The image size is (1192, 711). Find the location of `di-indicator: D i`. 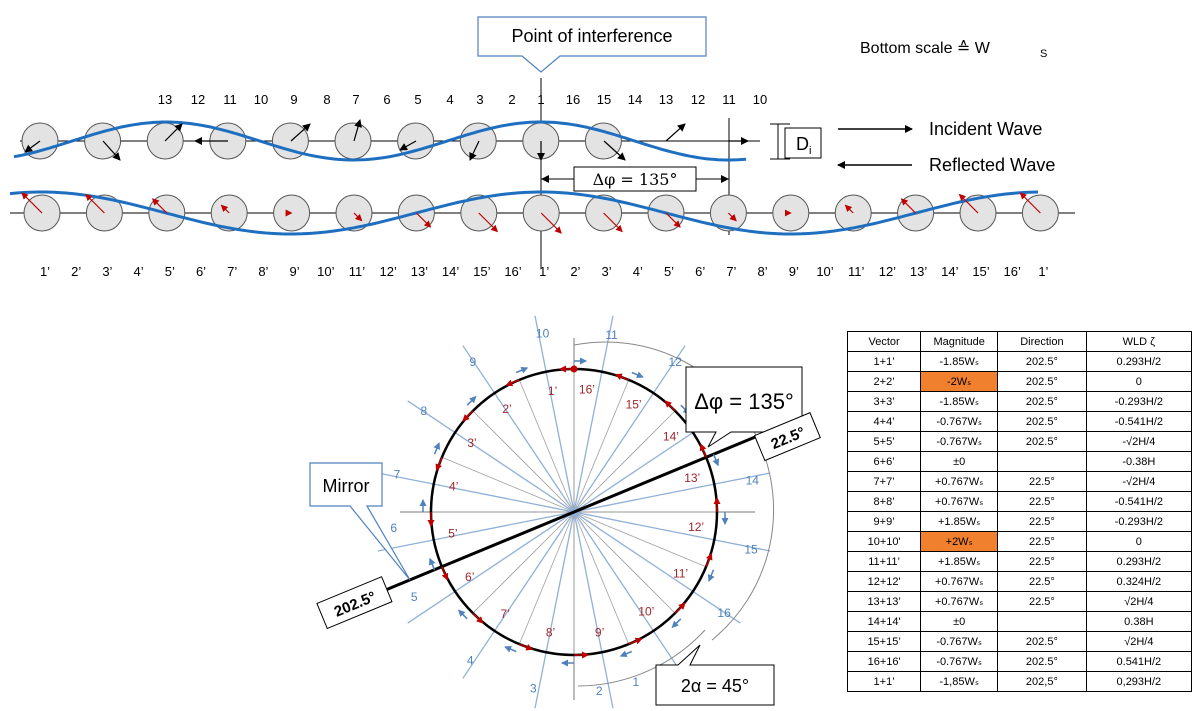

di-indicator: D i is located at coordinates (796, 141).